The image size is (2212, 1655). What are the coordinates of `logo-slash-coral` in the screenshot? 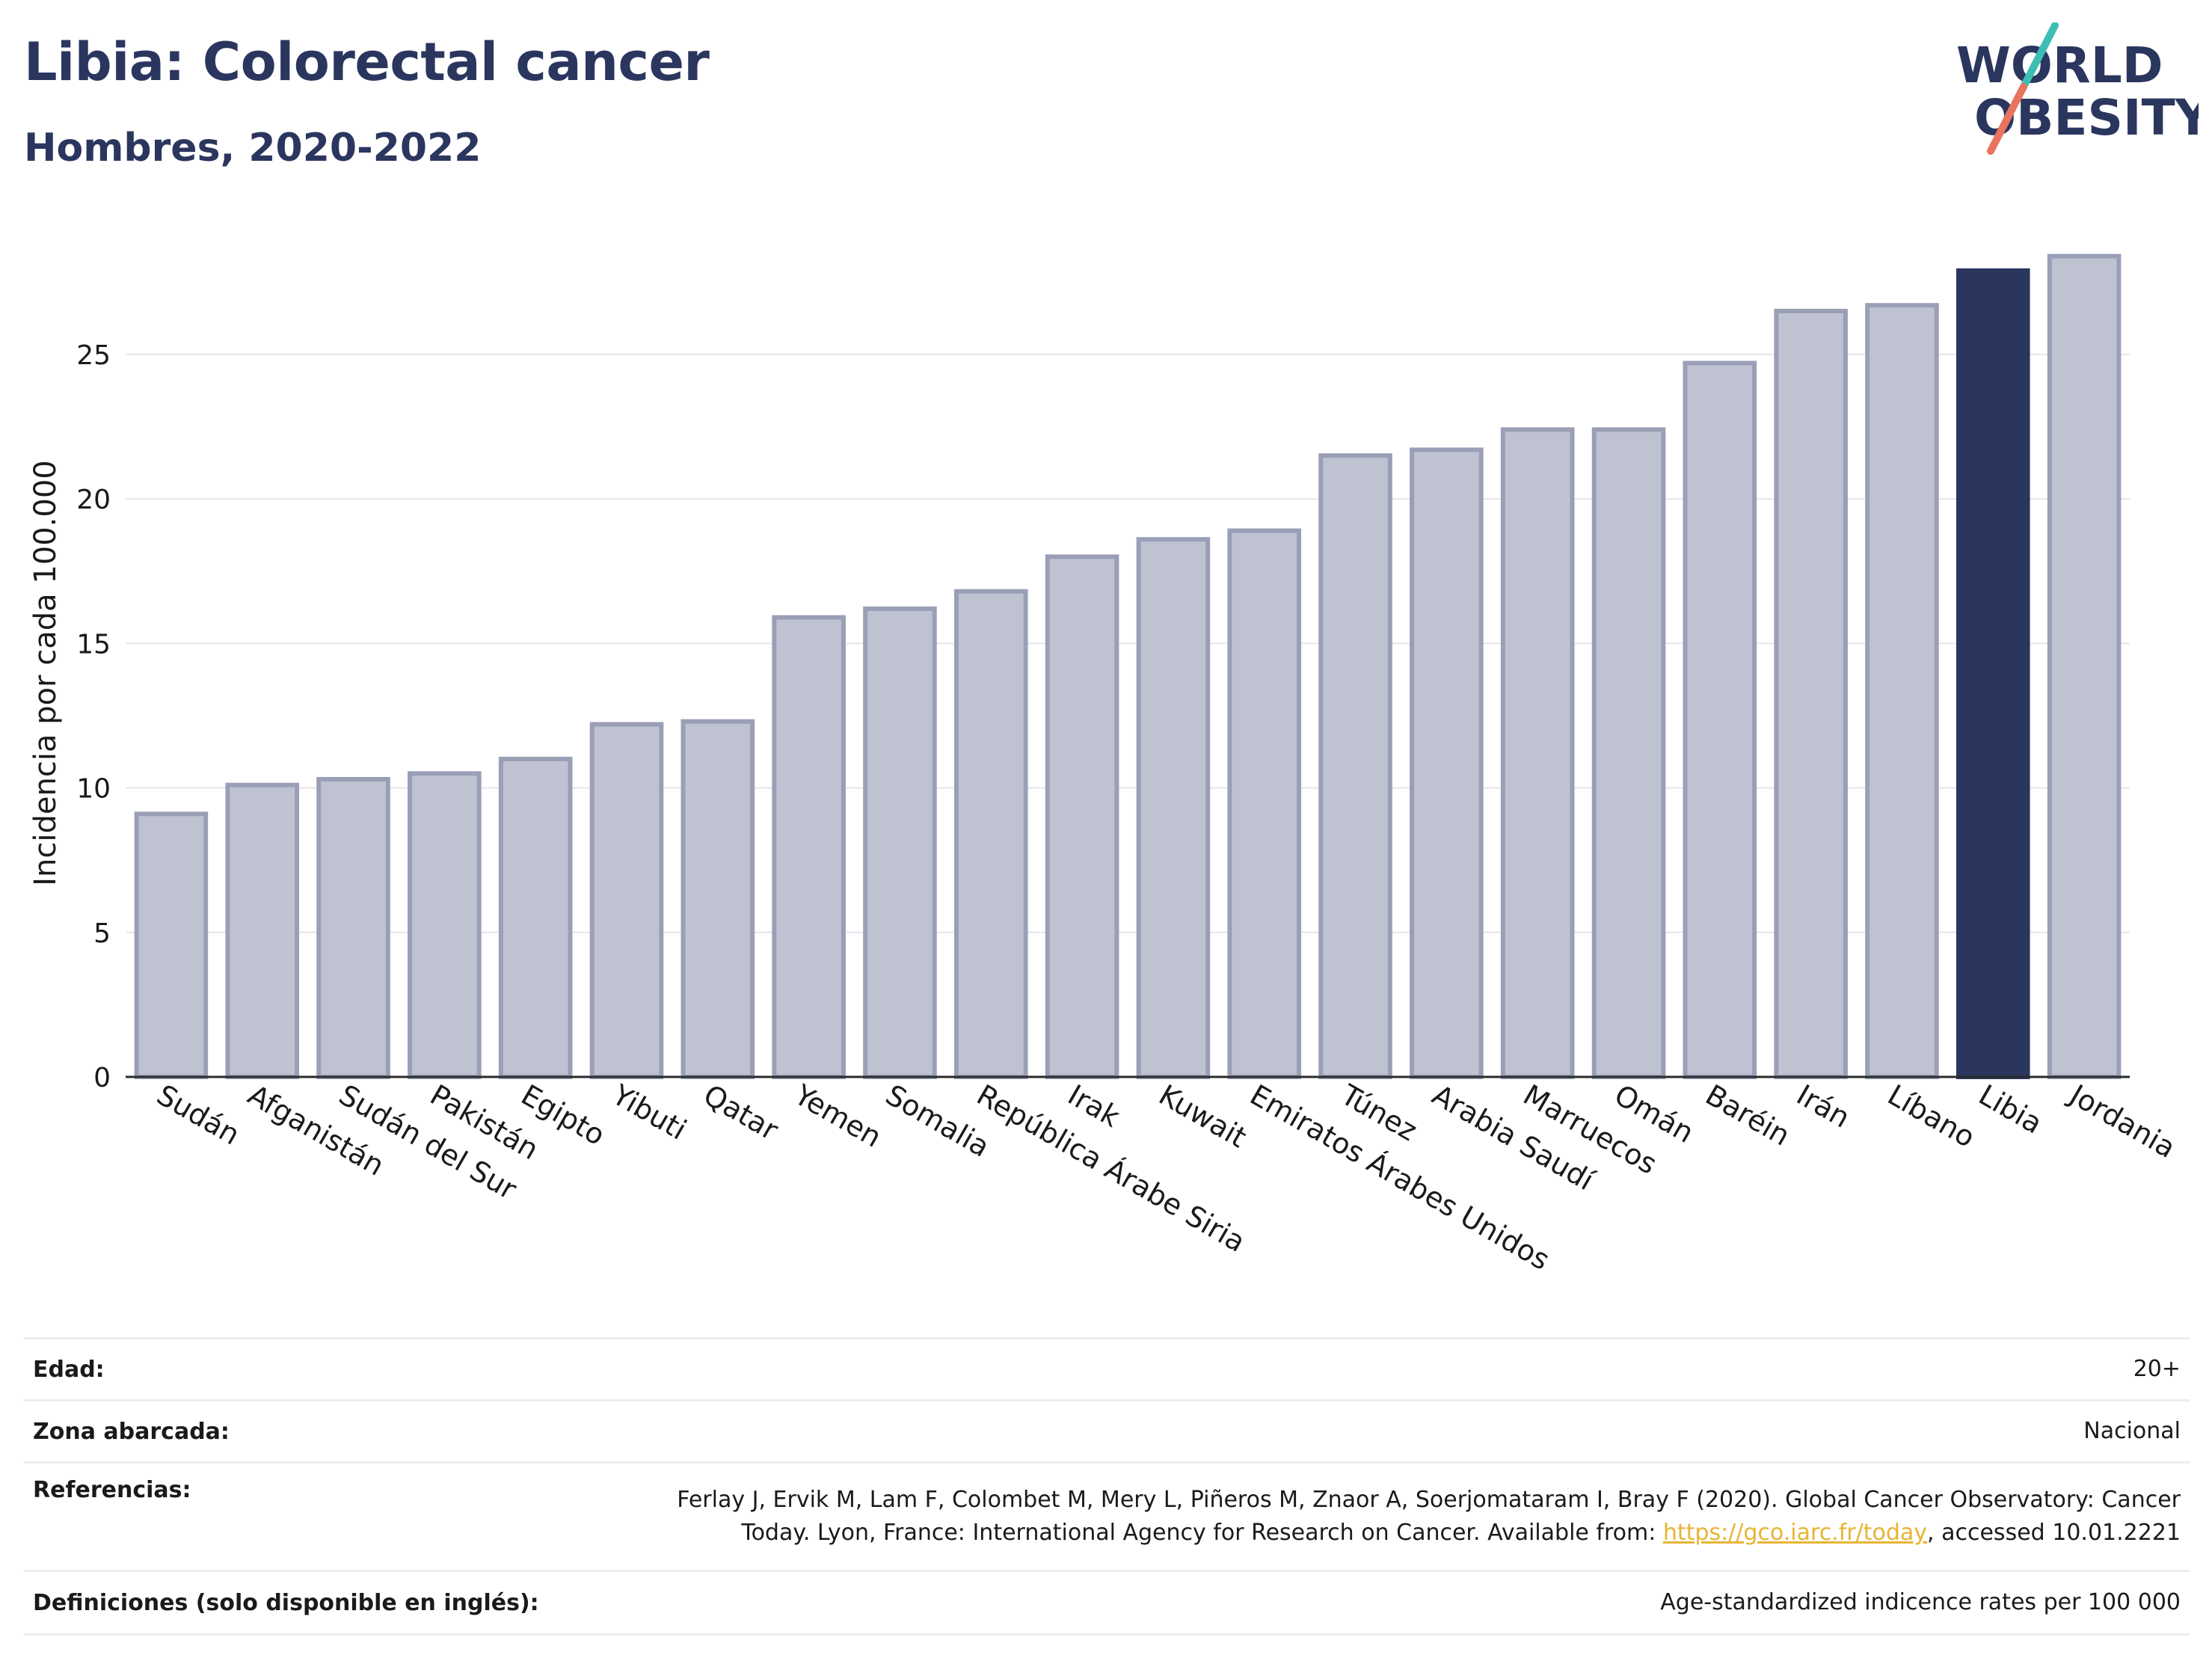 It's located at (2007, 119).